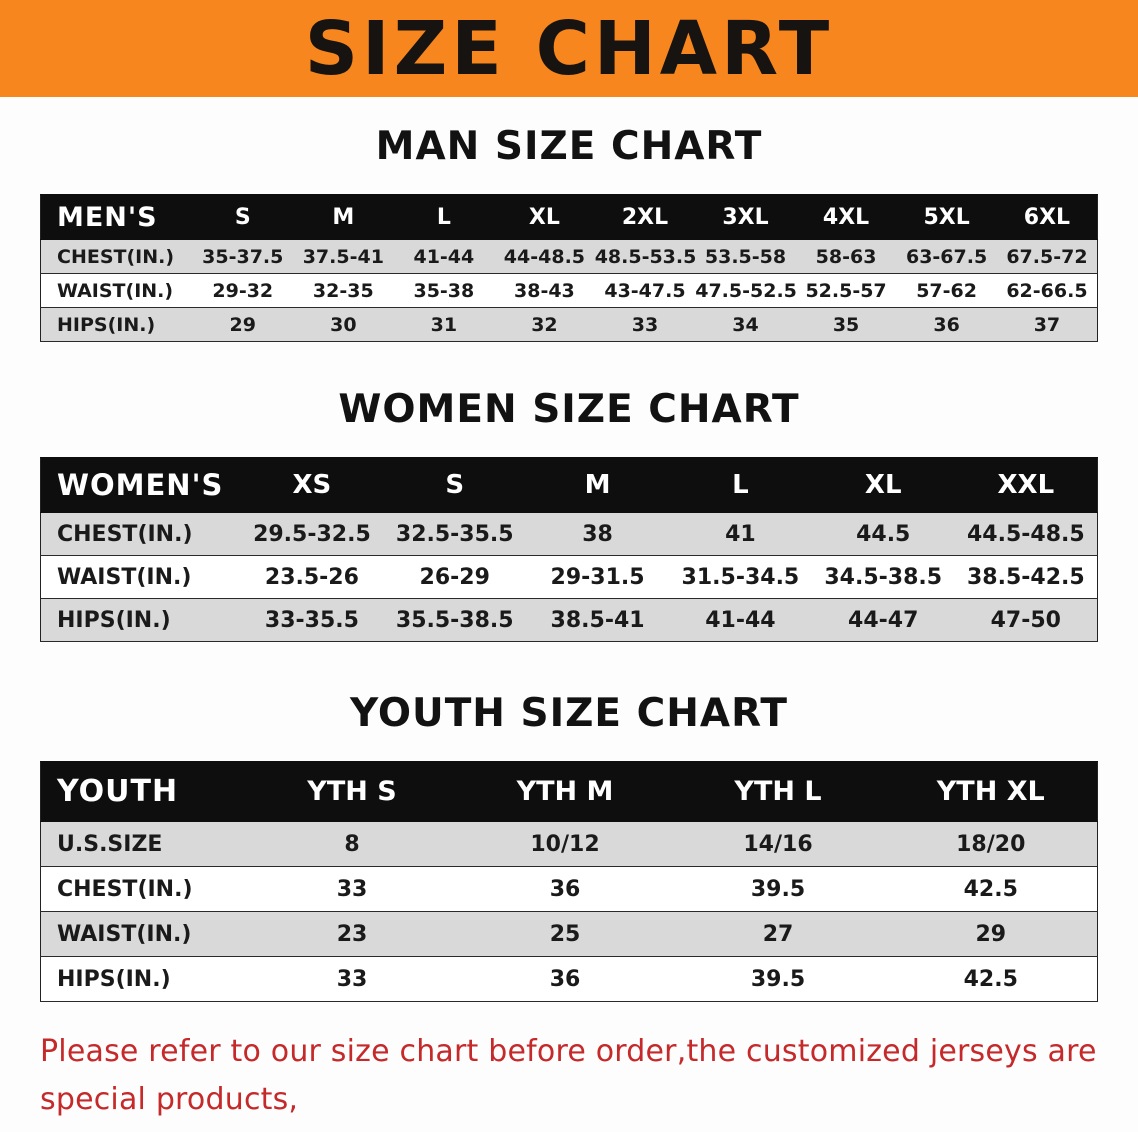 The image size is (1138, 1132). Describe the element at coordinates (444, 324) in the screenshot. I see `value-cell: 31` at that location.